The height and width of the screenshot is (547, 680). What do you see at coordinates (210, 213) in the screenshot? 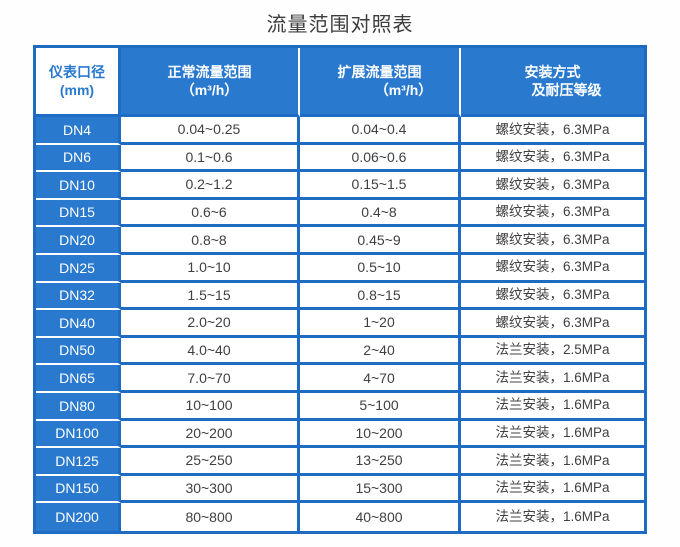
I see `cell-normal-range: 0.6~6` at bounding box center [210, 213].